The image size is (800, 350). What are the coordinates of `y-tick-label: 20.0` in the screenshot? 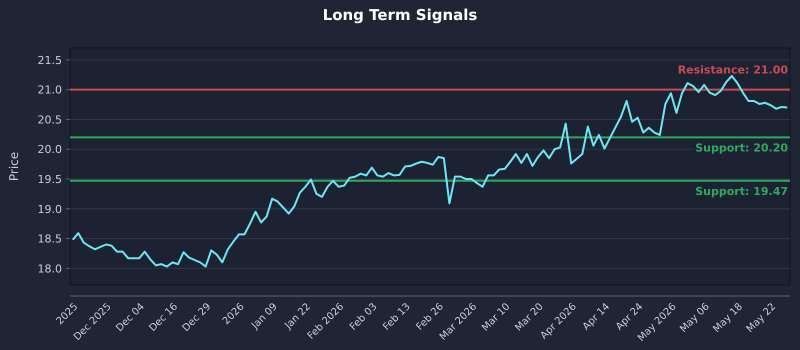 It's located at (50, 149).